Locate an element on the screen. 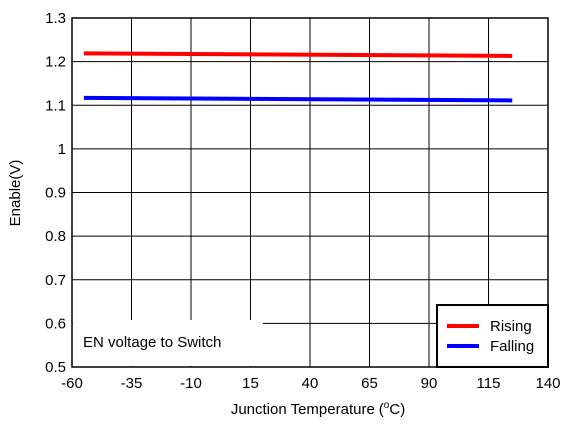  annotation-text: EN voltage to Switch is located at coordinates (152, 342).